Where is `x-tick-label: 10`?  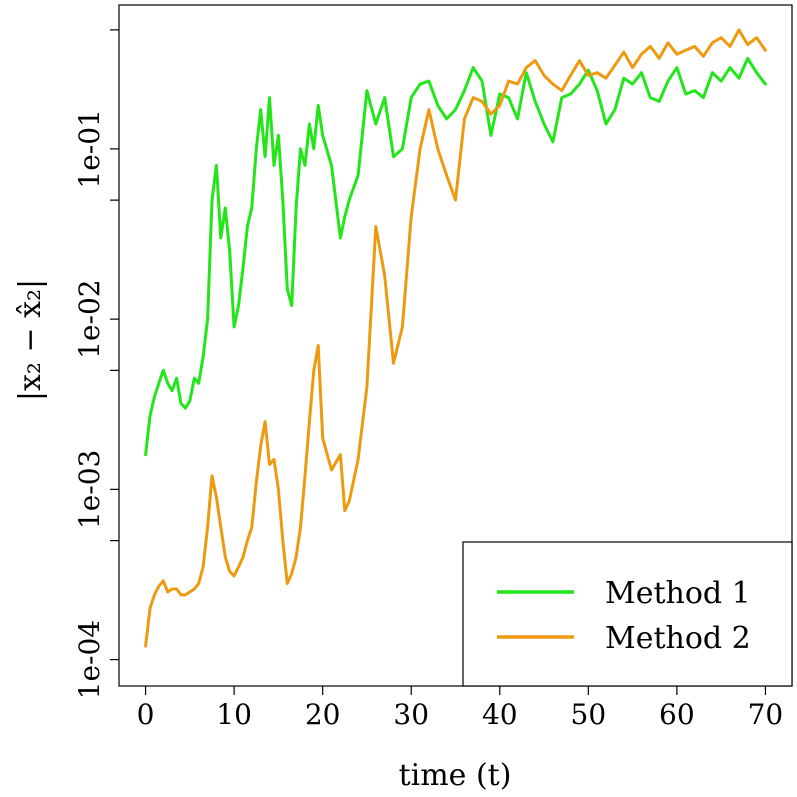 x-tick-label: 10 is located at coordinates (234, 714).